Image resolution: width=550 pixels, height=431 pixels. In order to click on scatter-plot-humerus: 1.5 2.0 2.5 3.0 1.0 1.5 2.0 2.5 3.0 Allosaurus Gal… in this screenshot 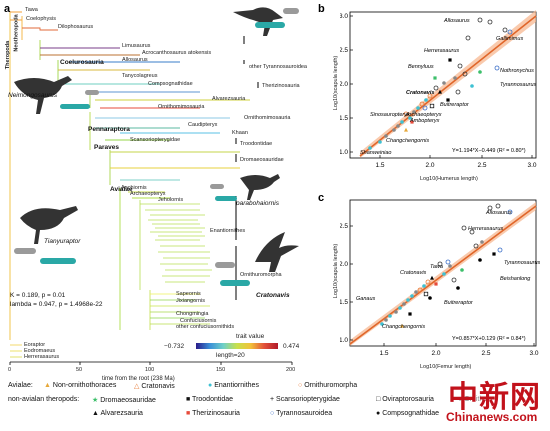, I will do `click(438, 89)`.